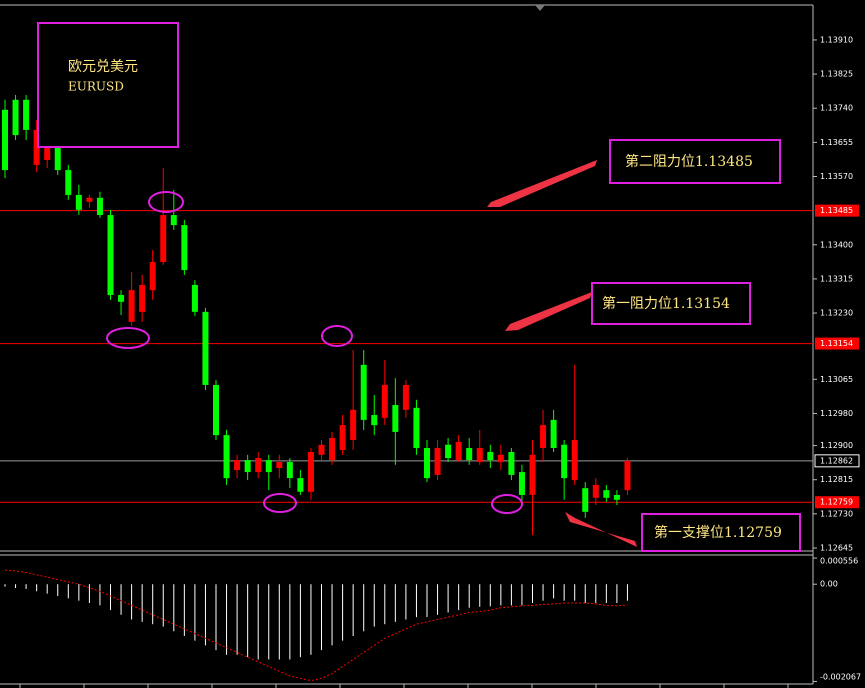 The image size is (865, 688). Describe the element at coordinates (540, 8) in the screenshot. I see `shift-marker` at that location.